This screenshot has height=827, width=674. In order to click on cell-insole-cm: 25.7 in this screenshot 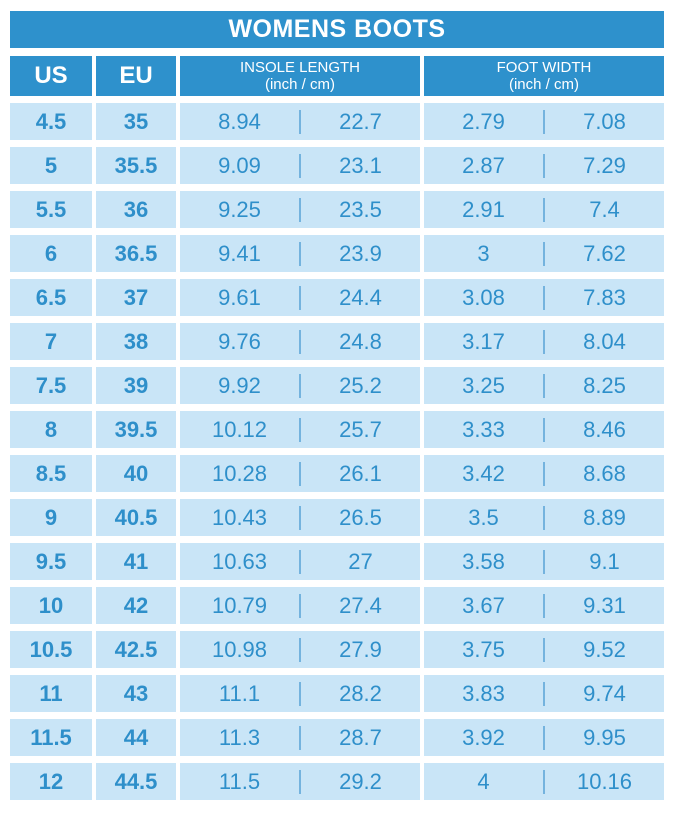, I will do `click(360, 429)`.